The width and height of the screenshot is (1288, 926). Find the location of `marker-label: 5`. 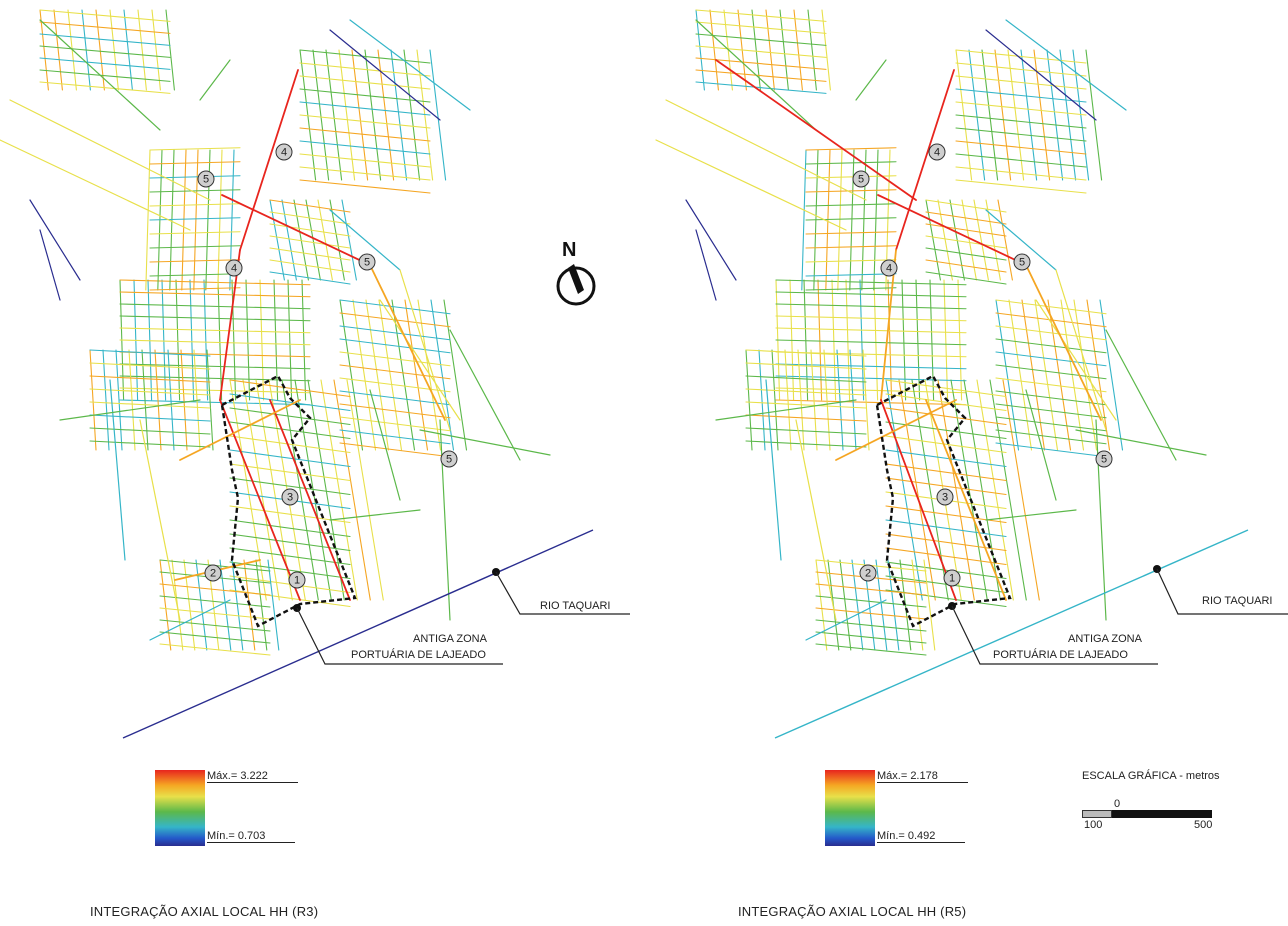

marker-label: 5 is located at coordinates (1022, 263).